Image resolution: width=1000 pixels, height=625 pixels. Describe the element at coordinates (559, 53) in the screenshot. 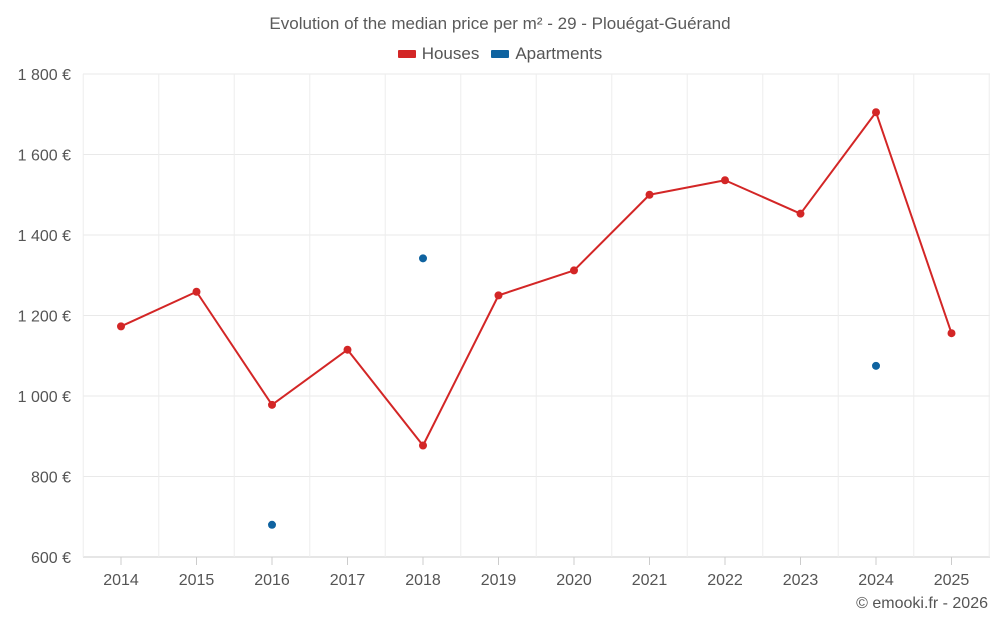

I see `legend-label-apartments: Apartments` at that location.